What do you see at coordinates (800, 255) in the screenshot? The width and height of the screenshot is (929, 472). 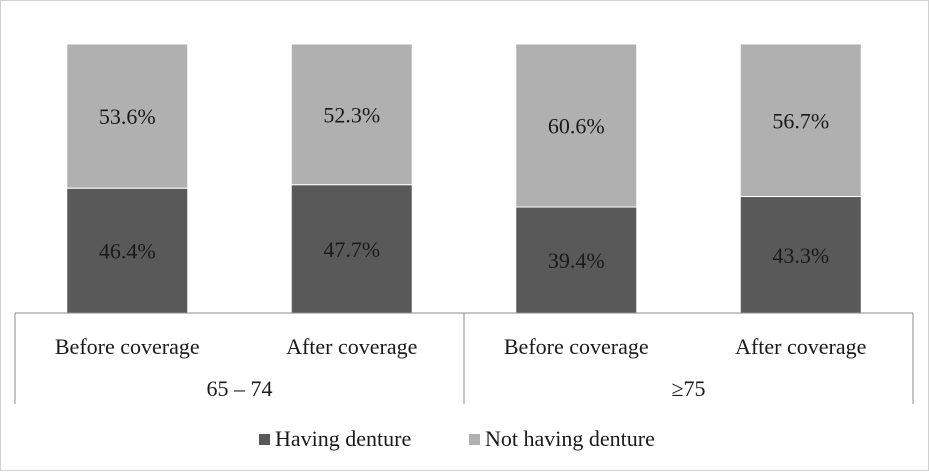 I see `data-label-having-denture-4: 43.3%` at bounding box center [800, 255].